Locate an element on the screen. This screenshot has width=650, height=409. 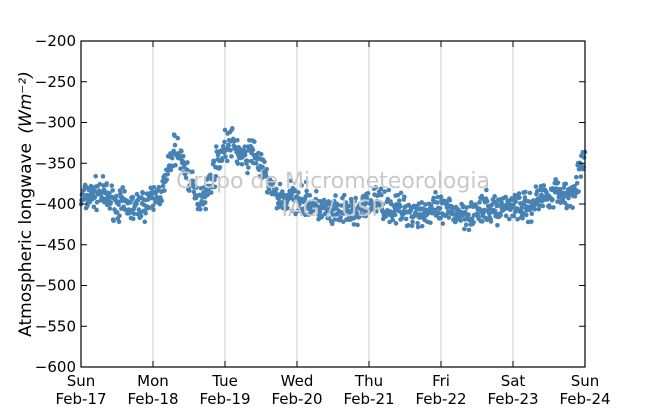
y-tick-label: −500 is located at coordinates (55, 286).